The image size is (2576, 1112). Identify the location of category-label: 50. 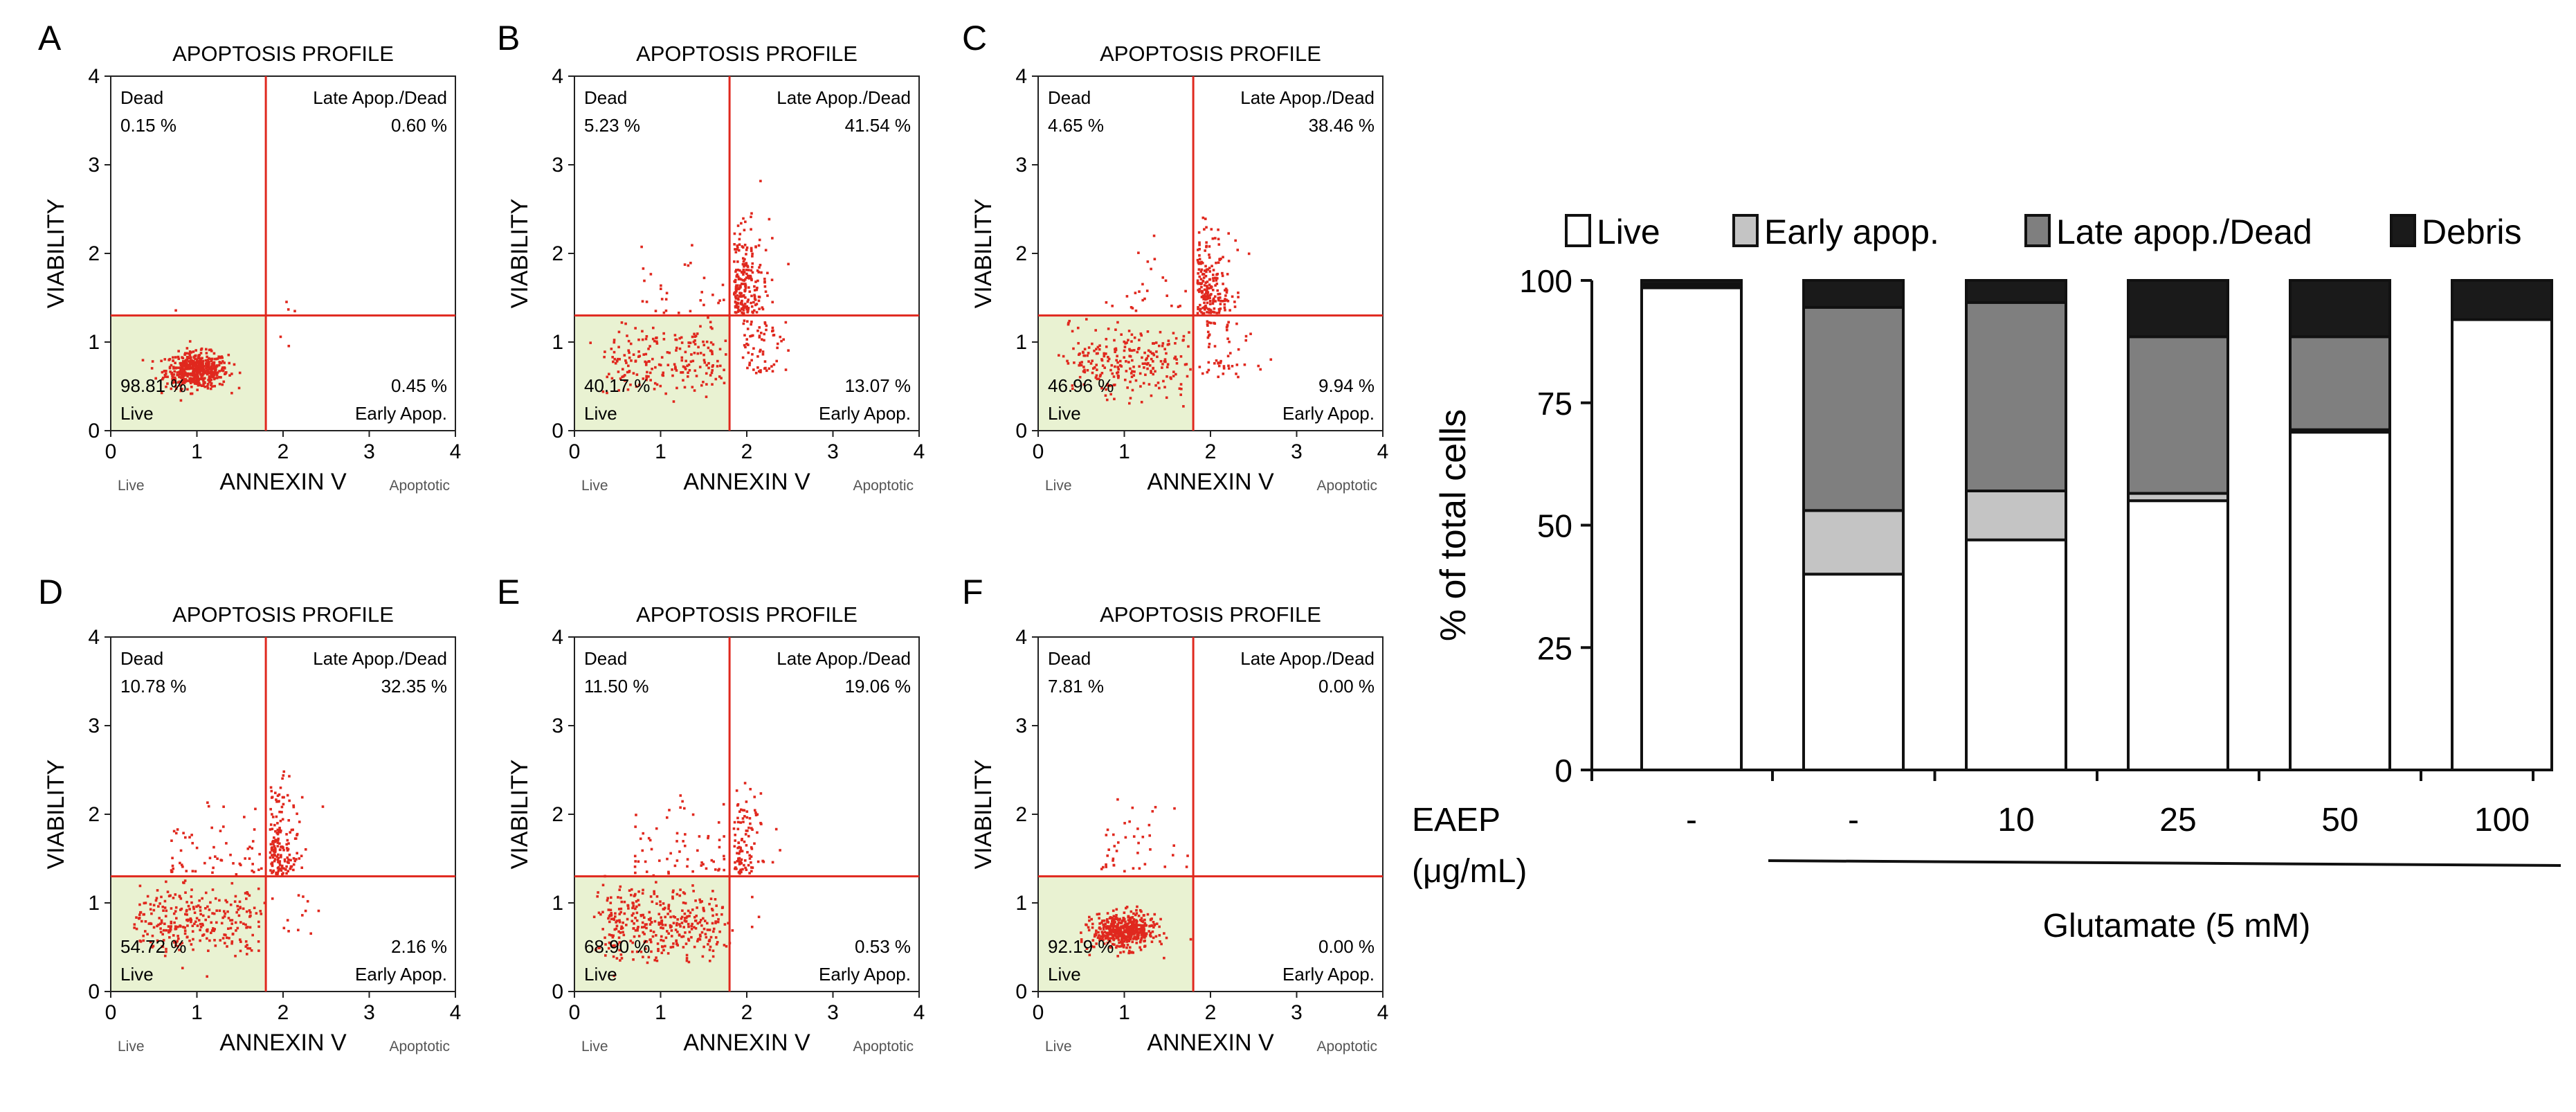
(2339, 820).